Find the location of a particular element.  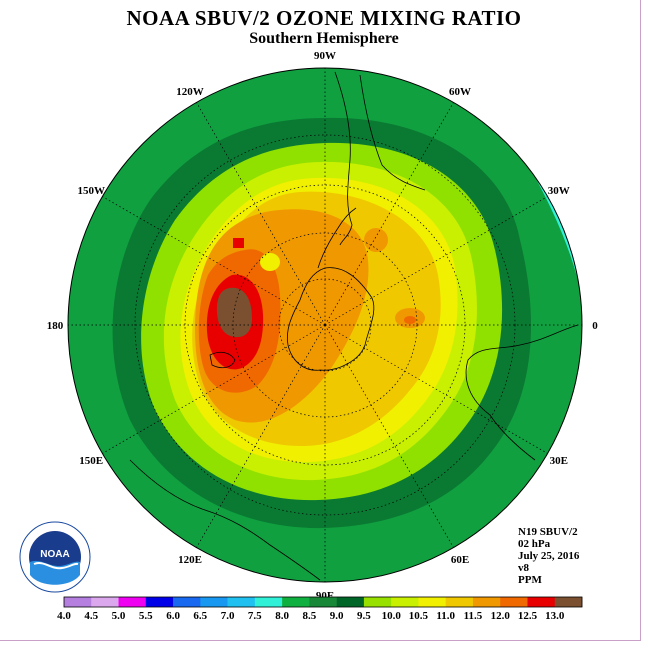

legend-tick-label: 6.5 is located at coordinates (200, 616).